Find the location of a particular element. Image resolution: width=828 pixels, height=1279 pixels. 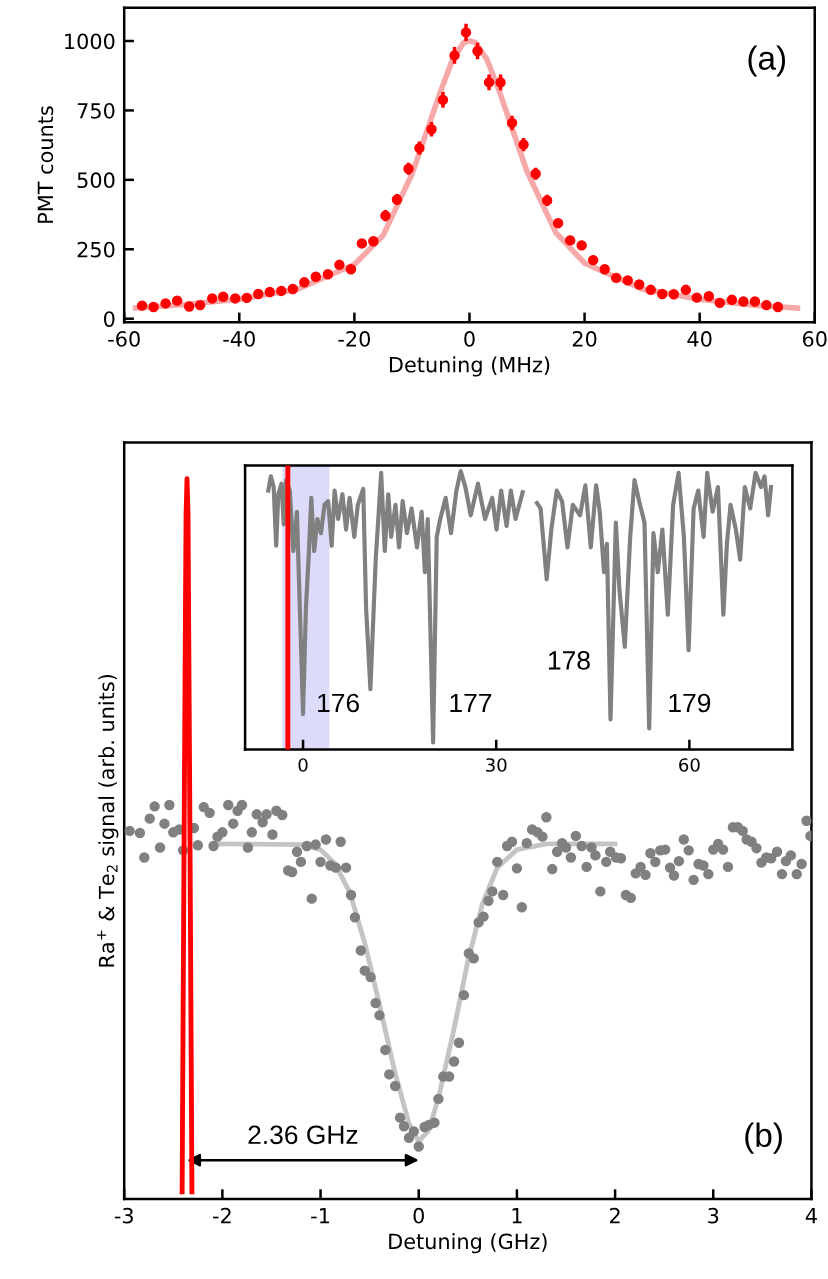

annotation: 178 is located at coordinates (569, 660).